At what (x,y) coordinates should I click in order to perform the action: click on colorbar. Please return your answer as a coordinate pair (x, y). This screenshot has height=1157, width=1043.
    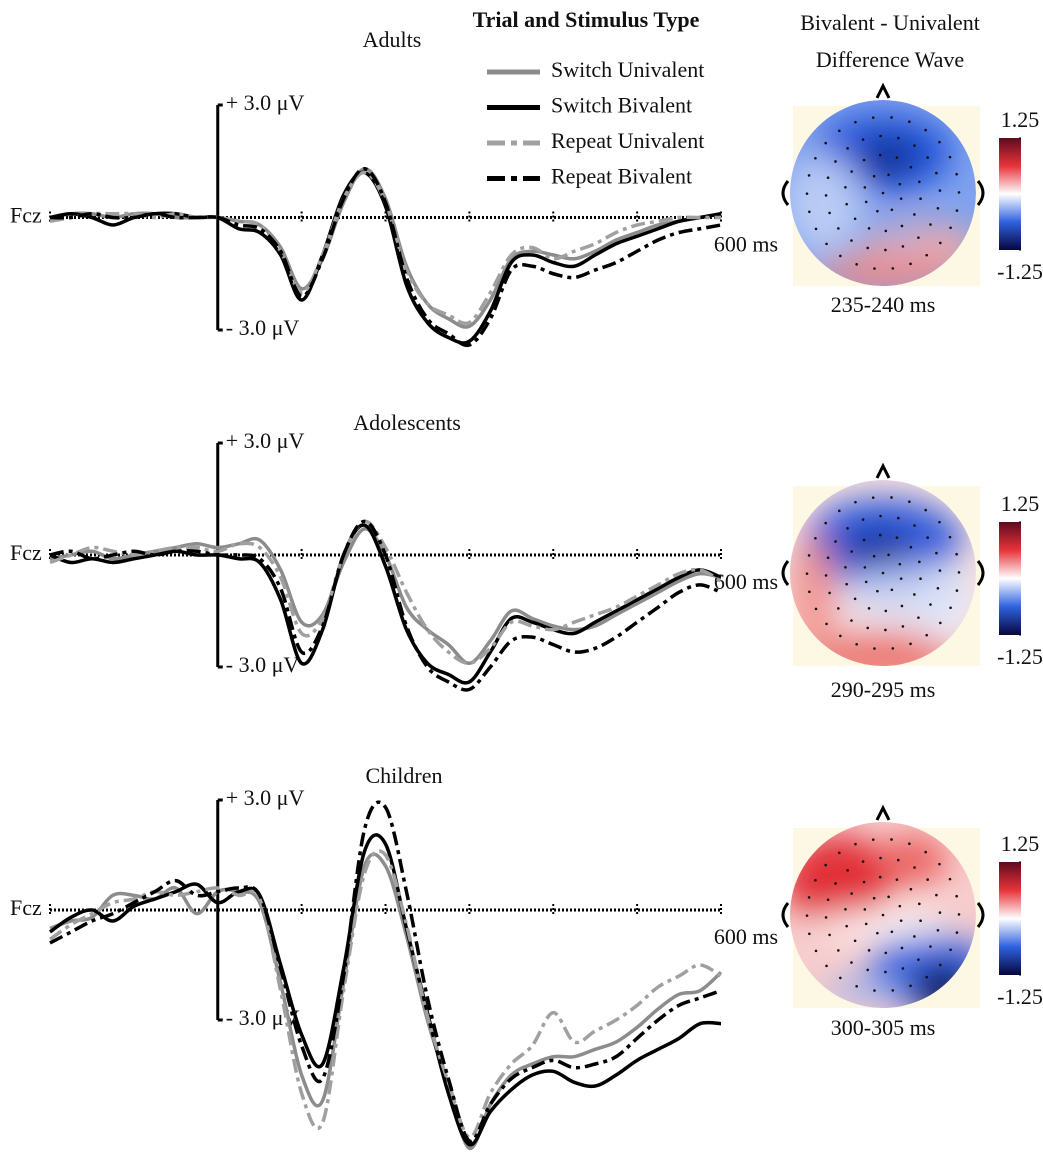
    Looking at the image, I should click on (1010, 578).